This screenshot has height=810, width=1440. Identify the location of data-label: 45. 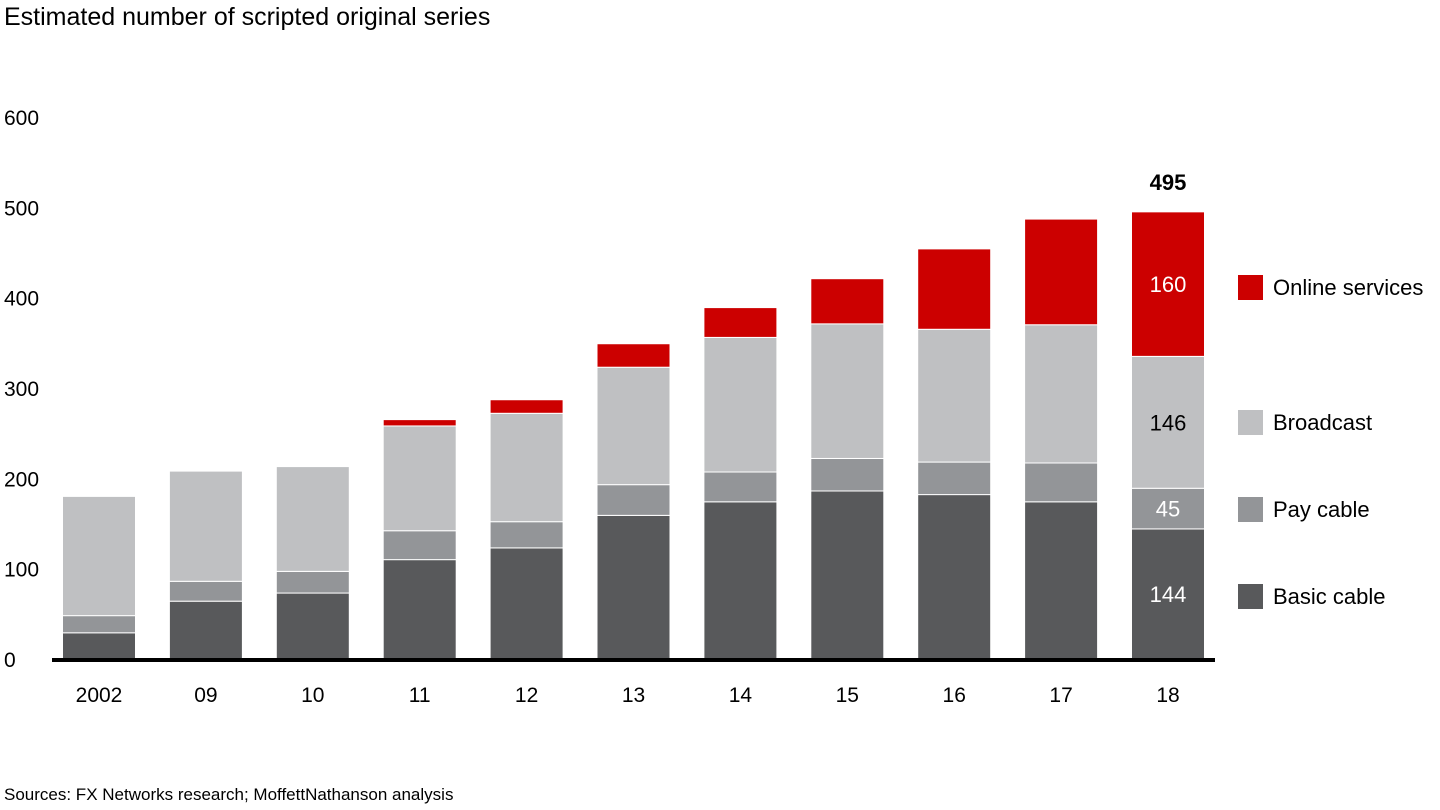
(1168, 509).